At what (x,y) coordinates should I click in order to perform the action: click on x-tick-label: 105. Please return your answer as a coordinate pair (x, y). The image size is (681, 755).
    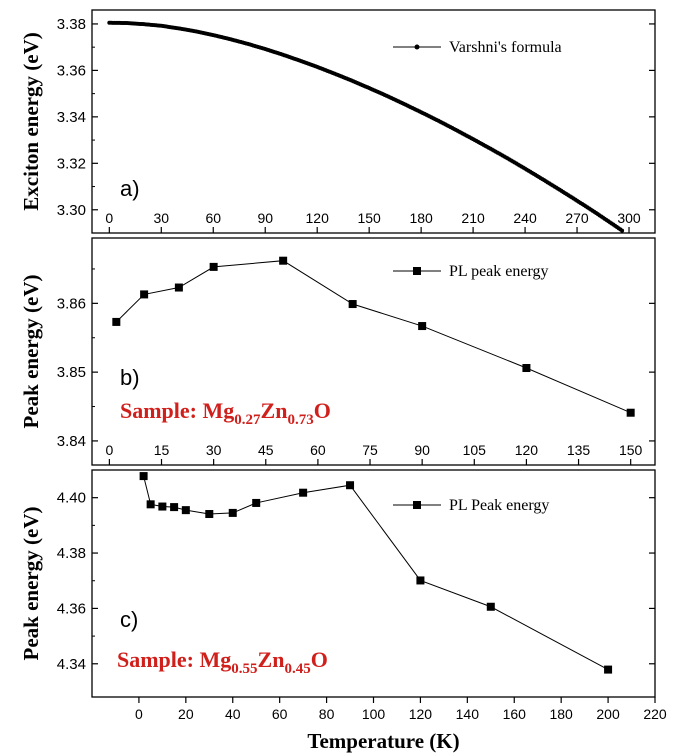
    Looking at the image, I should click on (475, 450).